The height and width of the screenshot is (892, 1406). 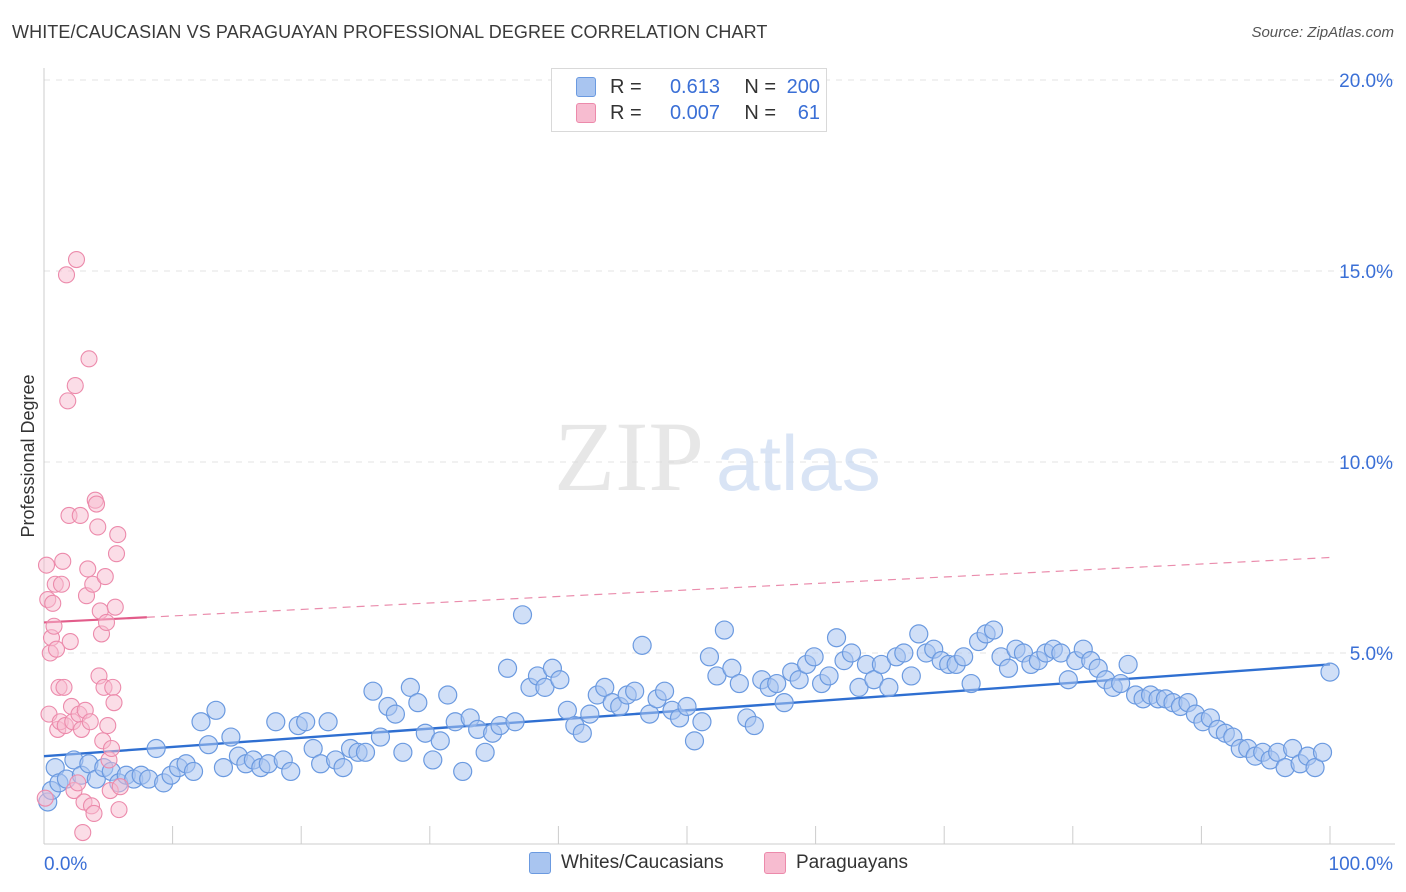 I want to click on trend-line-paraguayans-dashed, so click(x=738, y=587).